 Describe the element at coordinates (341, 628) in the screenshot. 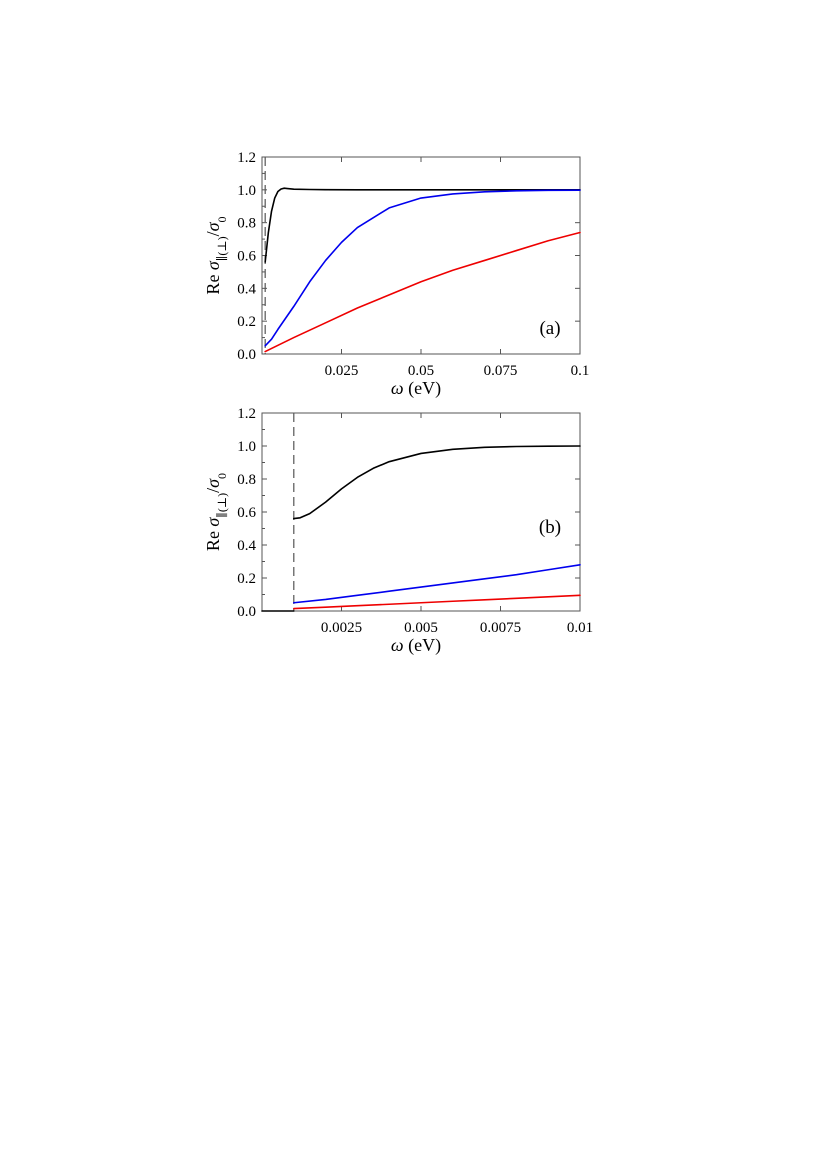

I see `x-tick-label: 0.0025` at that location.